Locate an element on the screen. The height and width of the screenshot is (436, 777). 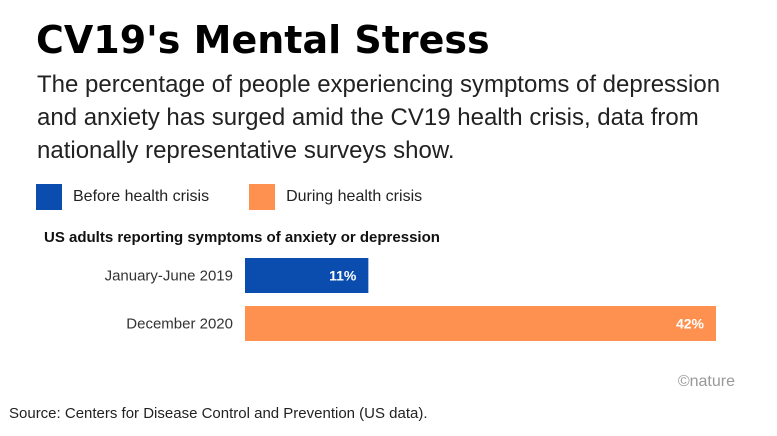
legend-label-before: Before health crisis is located at coordinates (141, 196).